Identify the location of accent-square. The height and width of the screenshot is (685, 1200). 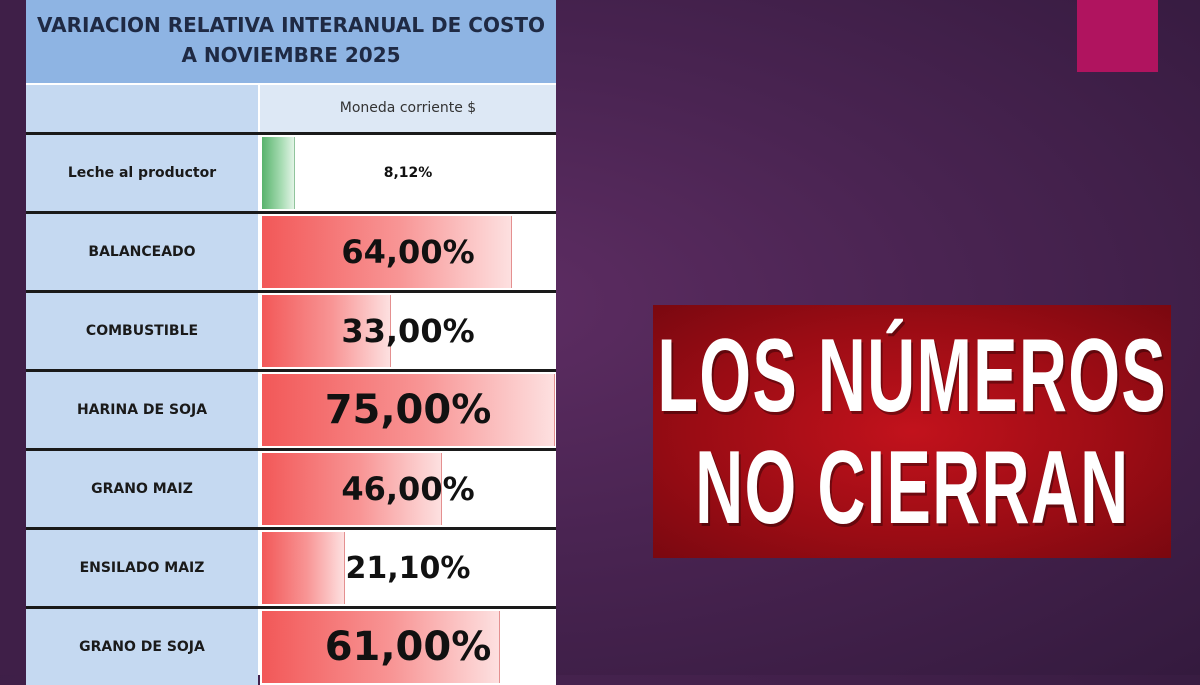
(1117, 36).